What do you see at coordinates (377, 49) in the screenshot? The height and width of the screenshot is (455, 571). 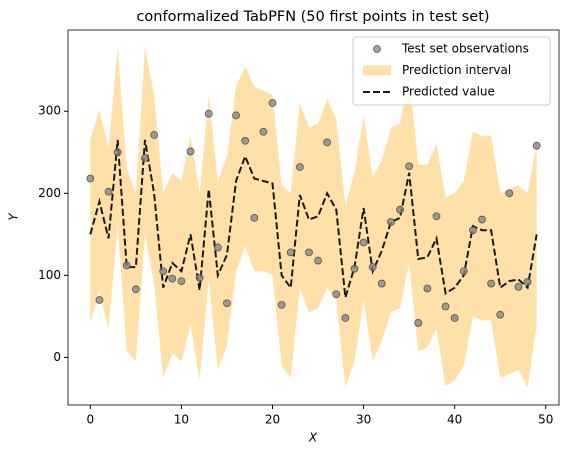 I see `legend-marker` at bounding box center [377, 49].